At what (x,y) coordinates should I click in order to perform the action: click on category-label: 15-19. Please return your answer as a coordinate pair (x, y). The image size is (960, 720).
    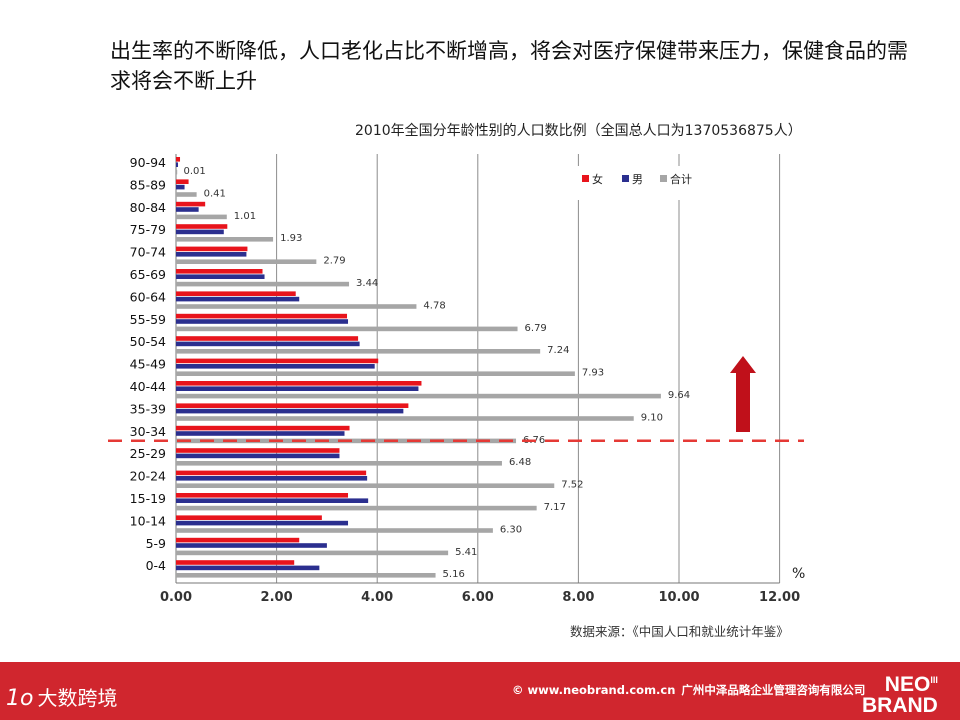
    Looking at the image, I should click on (148, 498).